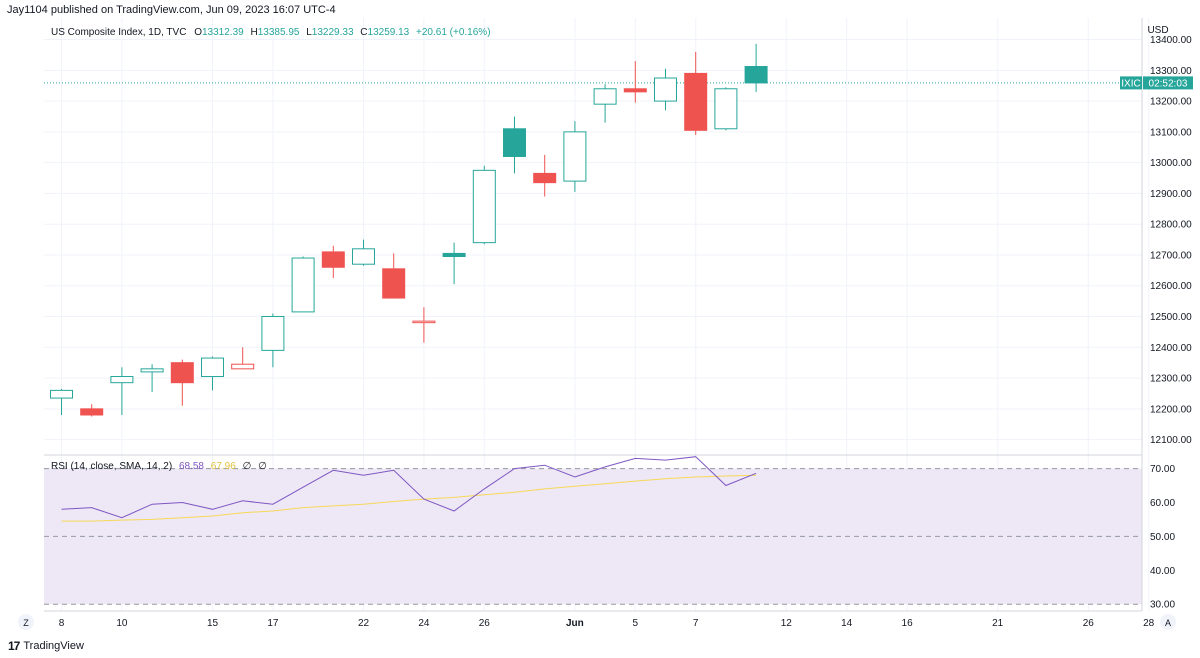 Image resolution: width=1200 pixels, height=658 pixels. I want to click on rsi-tick-label: 70.00, so click(1162, 469).